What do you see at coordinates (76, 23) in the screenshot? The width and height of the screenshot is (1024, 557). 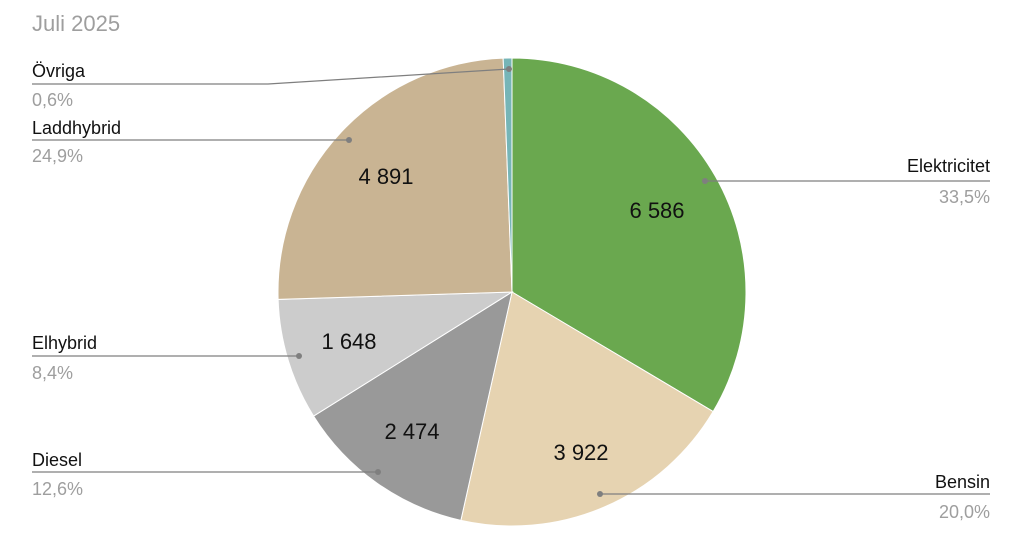 I see `chart-title: Juli 2025` at bounding box center [76, 23].